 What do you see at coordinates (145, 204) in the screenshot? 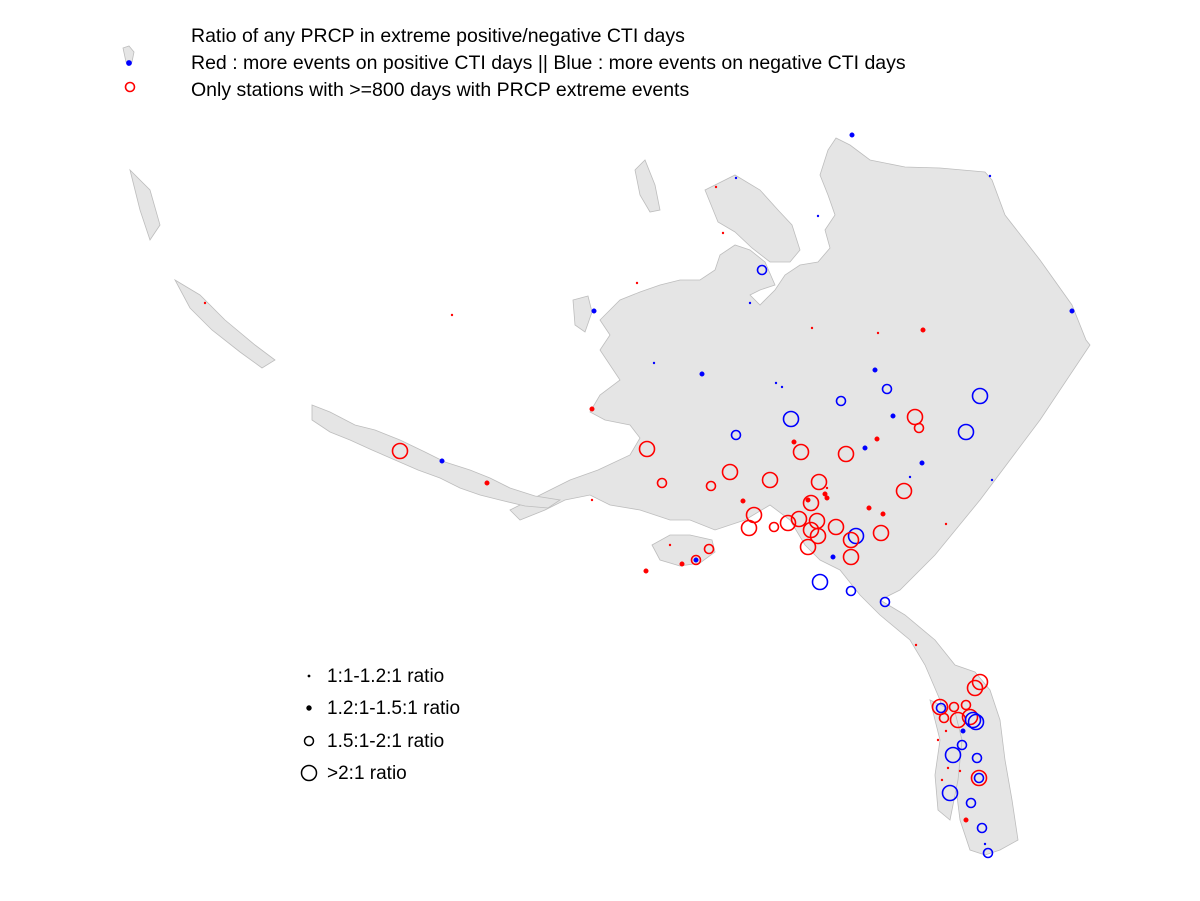
I see `western-aleutians` at bounding box center [145, 204].